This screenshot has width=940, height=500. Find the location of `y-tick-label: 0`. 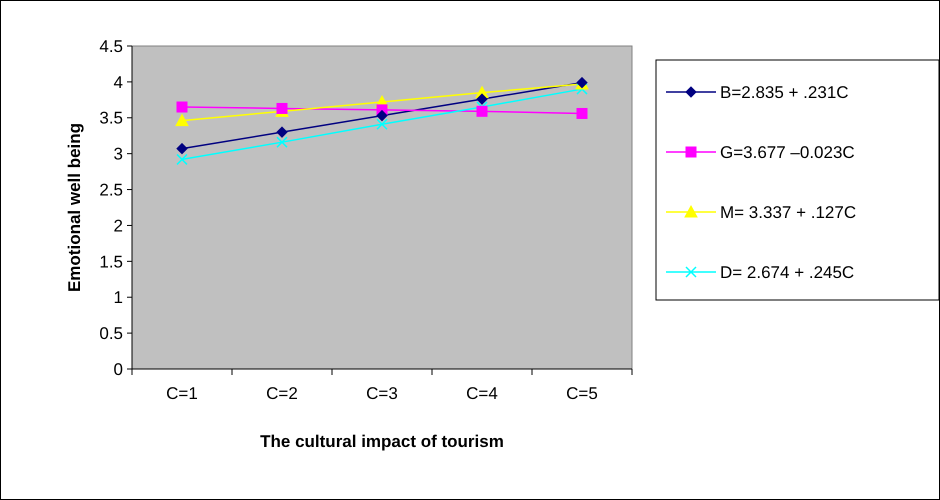

y-tick-label: 0 is located at coordinates (118, 369).